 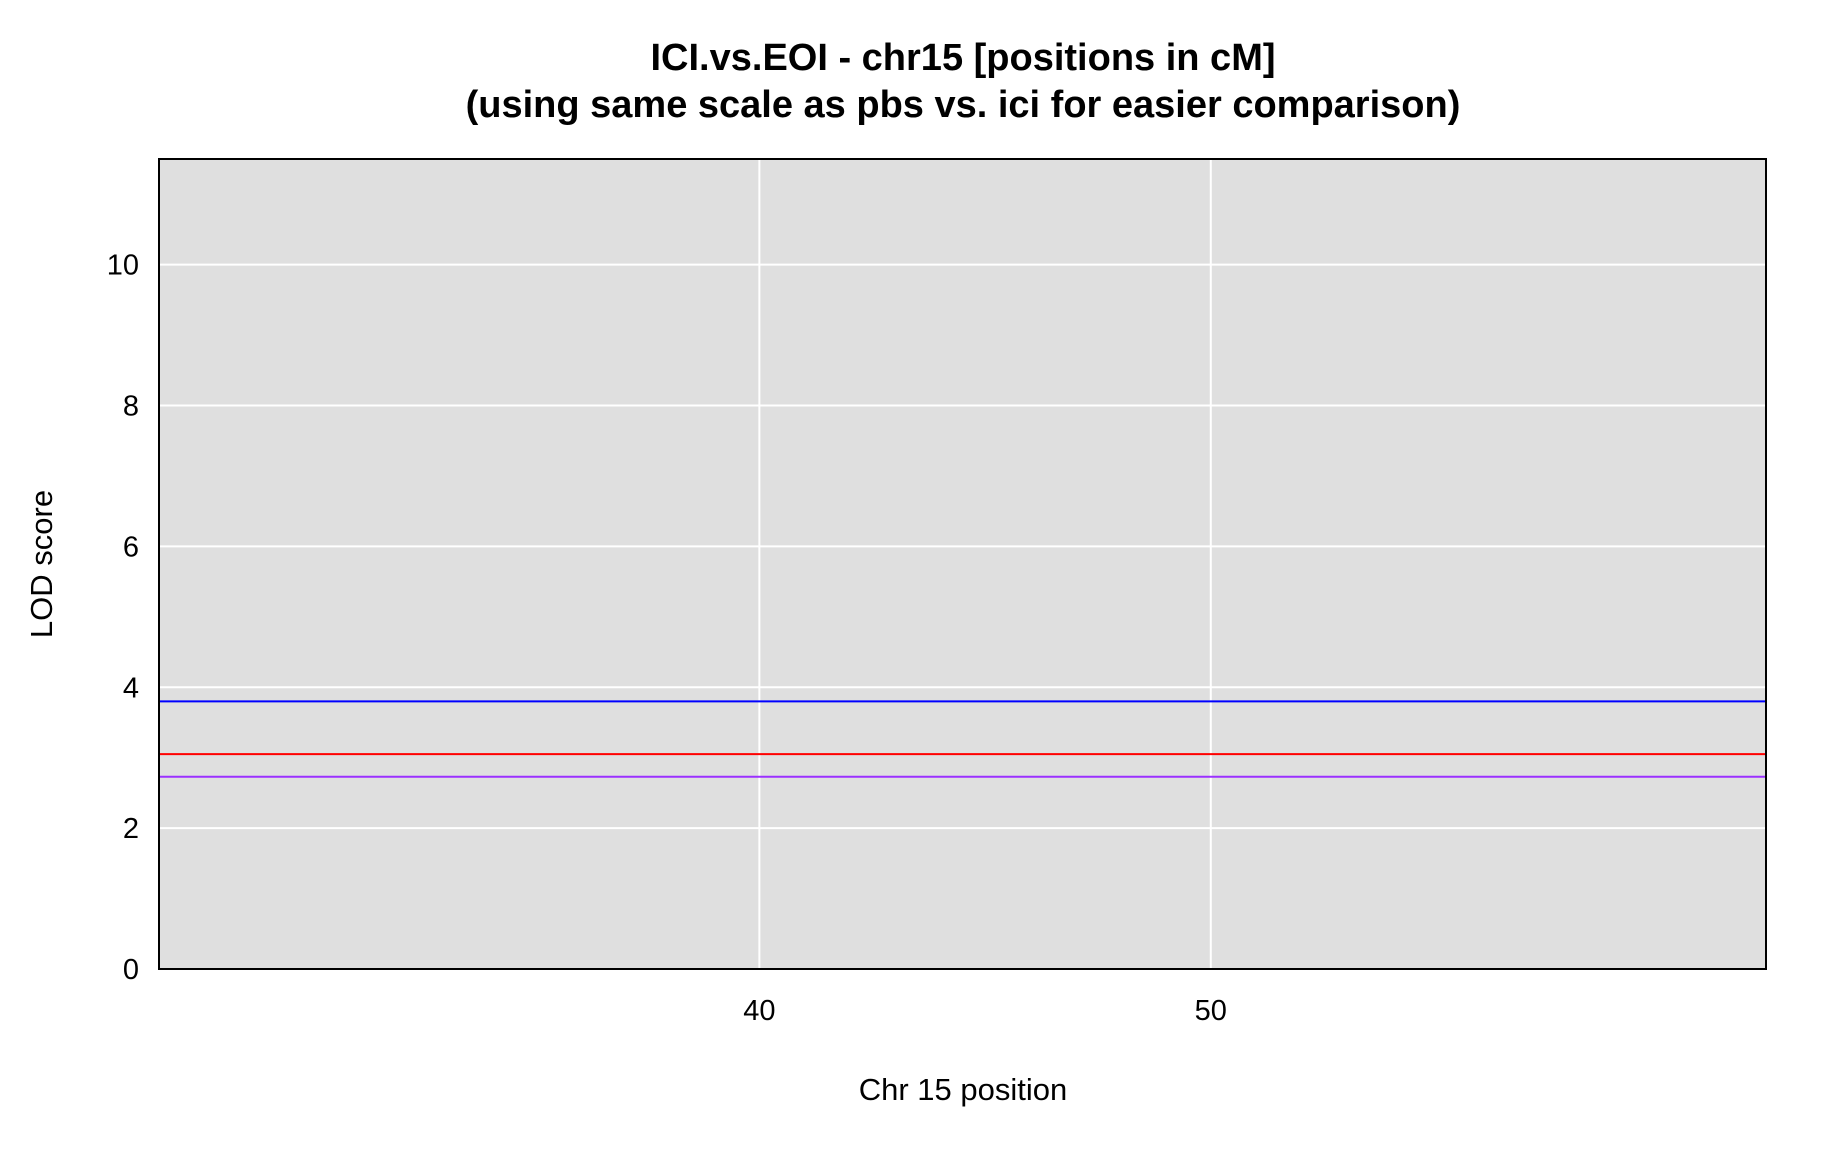 I want to click on y-tick-label: 10, so click(x=123, y=266).